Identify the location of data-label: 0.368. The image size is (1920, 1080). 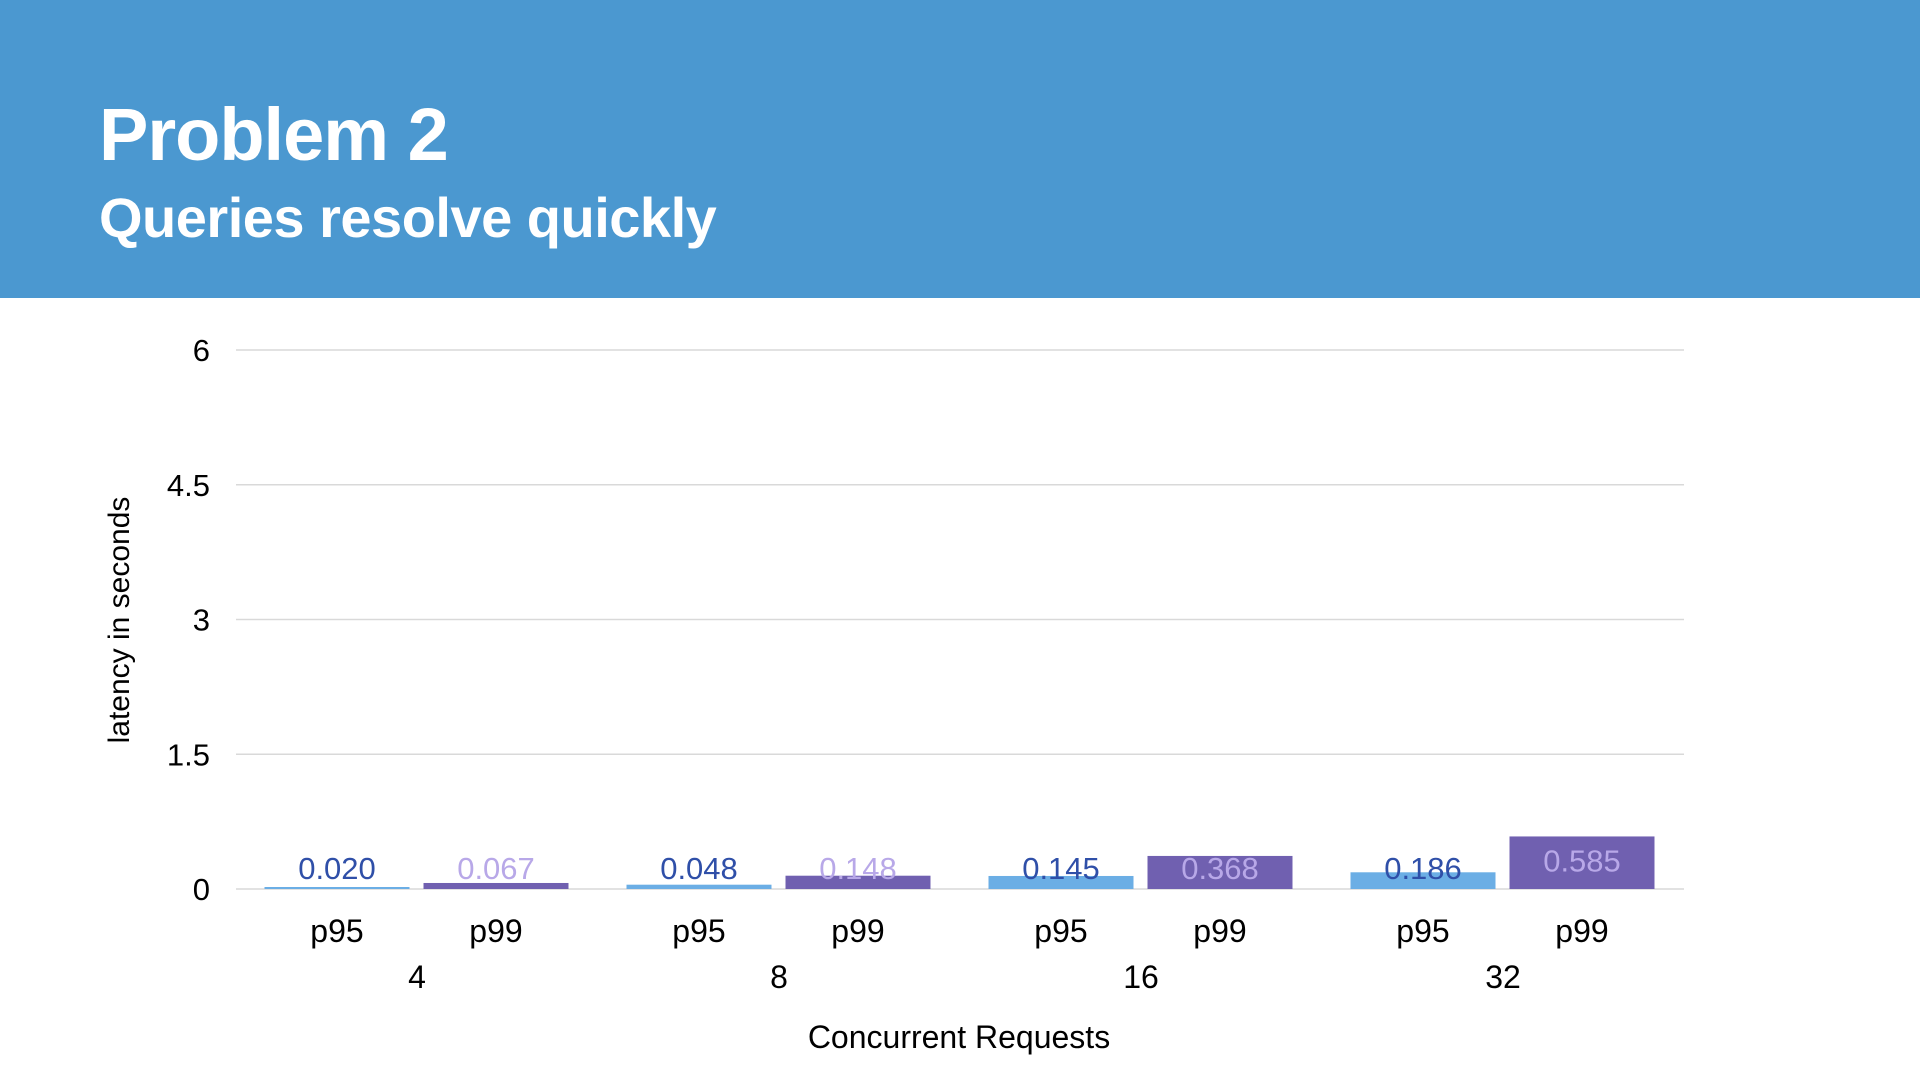
(1220, 868).